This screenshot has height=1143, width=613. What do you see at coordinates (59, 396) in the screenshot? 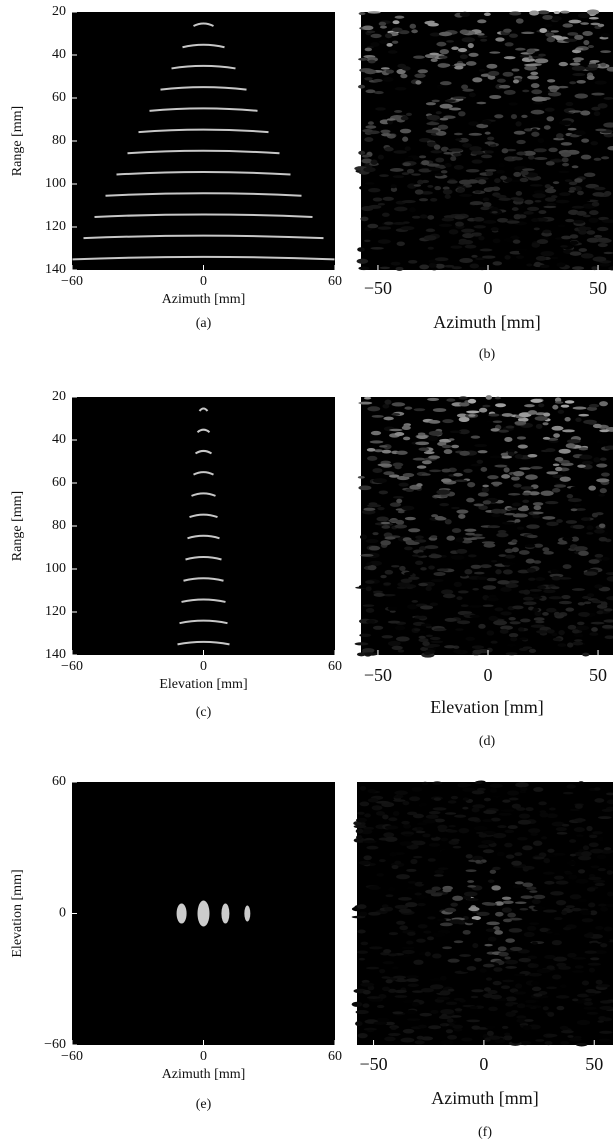
I see `y-tick-label: 20` at bounding box center [59, 396].